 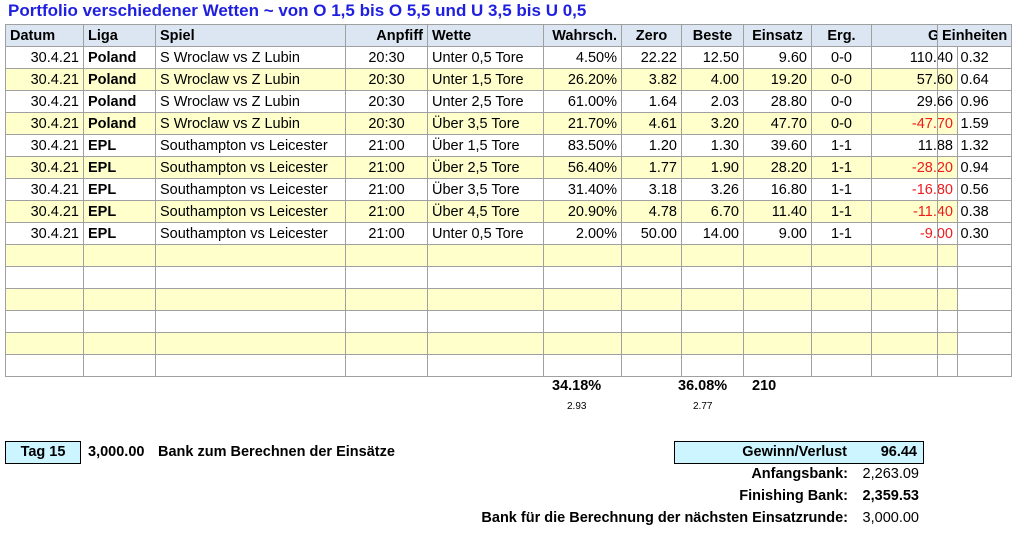 What do you see at coordinates (777, 145) in the screenshot?
I see `cell-einsatz: 39.60` at bounding box center [777, 145].